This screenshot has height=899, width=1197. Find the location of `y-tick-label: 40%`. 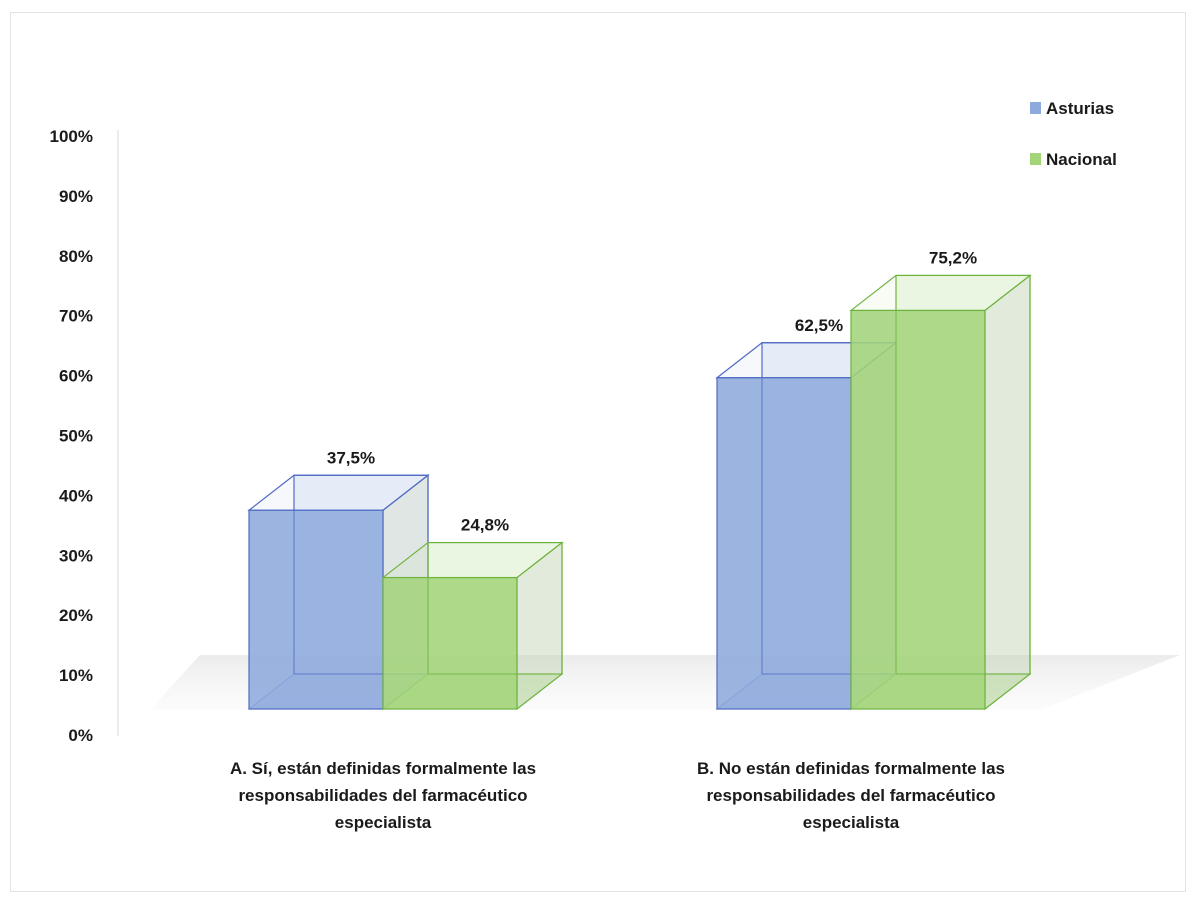

y-tick-label: 40% is located at coordinates (76, 495).